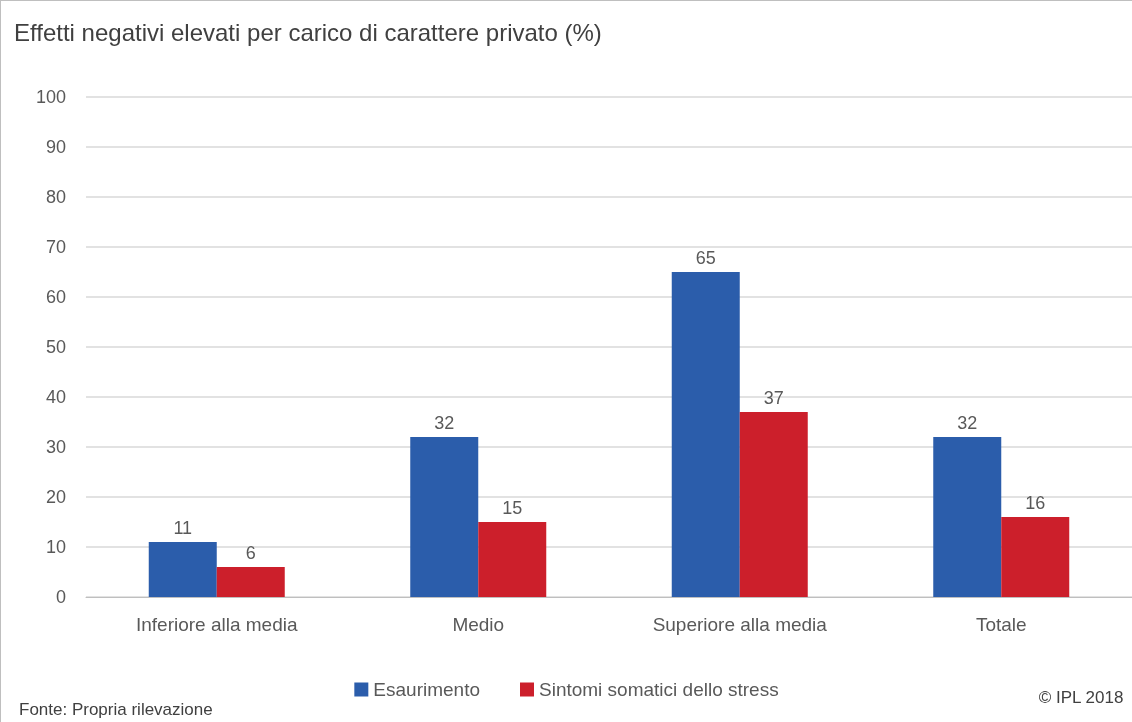  What do you see at coordinates (55, 297) in the screenshot?
I see `y-tick-label: 60` at bounding box center [55, 297].